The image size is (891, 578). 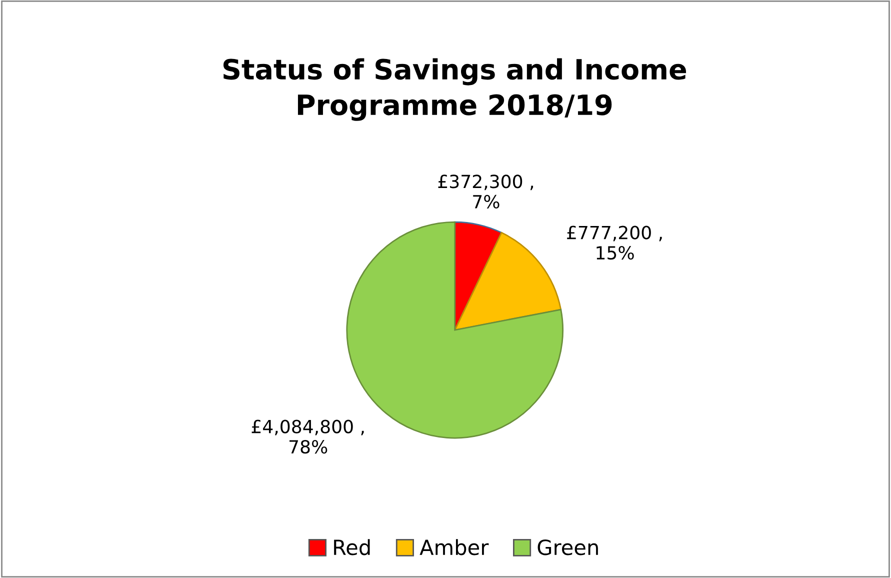 I want to click on legend-label: Red, so click(x=352, y=547).